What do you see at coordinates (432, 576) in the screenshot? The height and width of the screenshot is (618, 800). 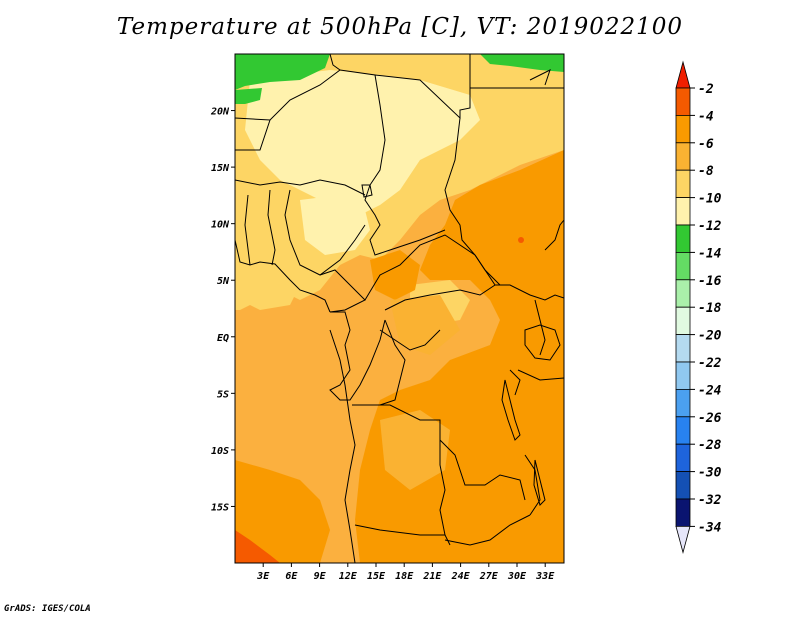 I see `x-tick-label: 21E` at bounding box center [432, 576].